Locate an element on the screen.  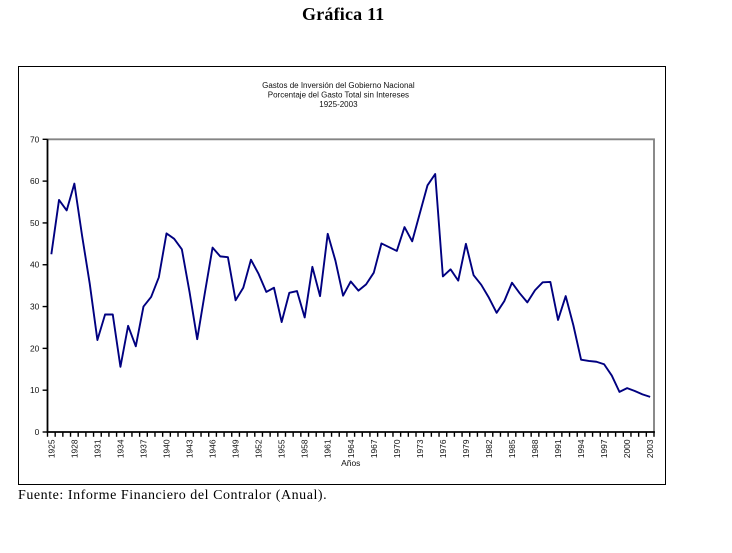
svg-text: 20 is located at coordinates (35, 348).